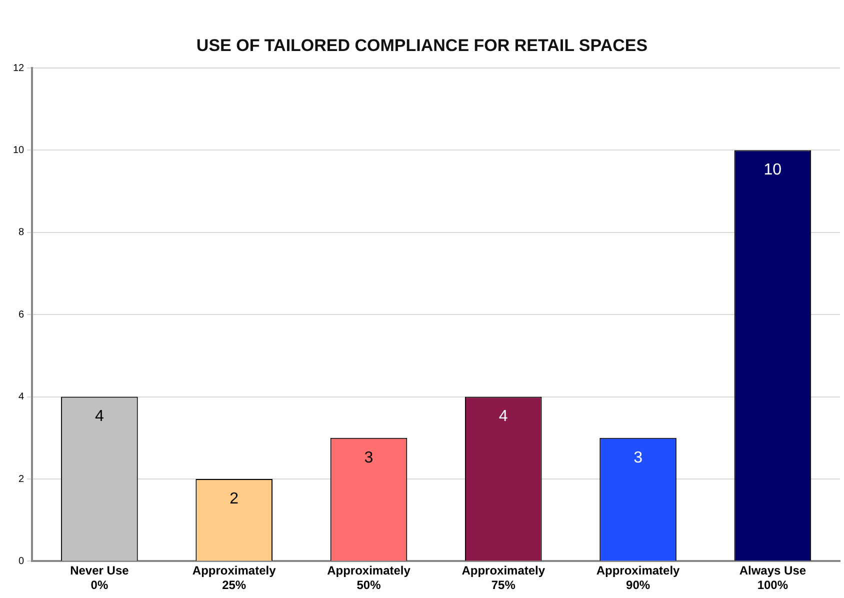 The height and width of the screenshot is (598, 844). What do you see at coordinates (234, 499) in the screenshot?
I see `data-label: 2` at bounding box center [234, 499].